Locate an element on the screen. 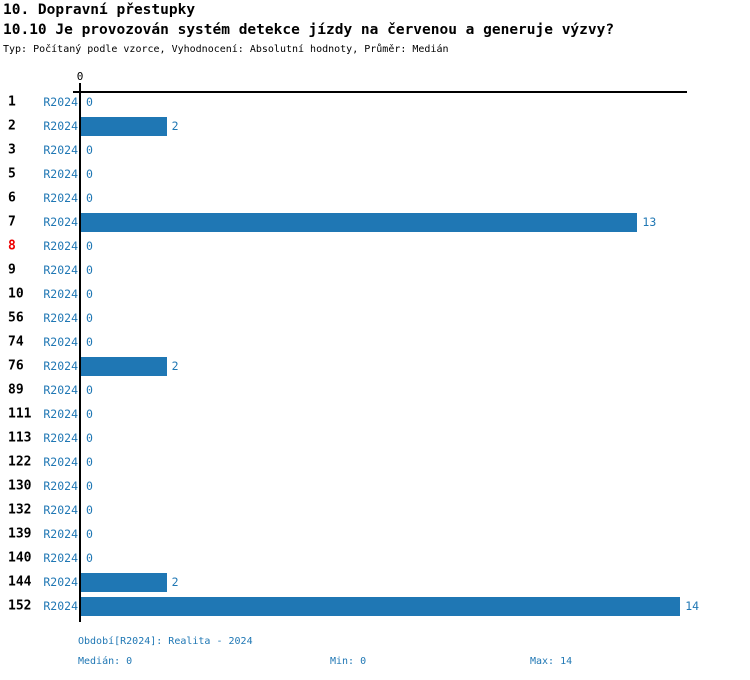 The width and height of the screenshot is (750, 680). row-id-label: 8 is located at coordinates (12, 246).